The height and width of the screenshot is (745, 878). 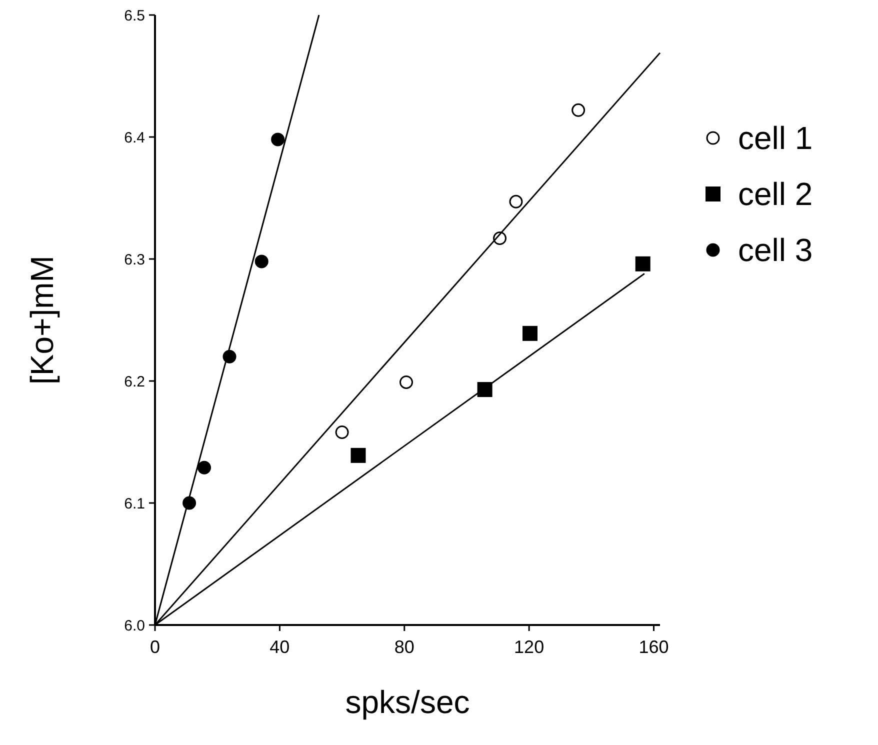 What do you see at coordinates (653, 647) in the screenshot?
I see `x-tick-label: 160` at bounding box center [653, 647].